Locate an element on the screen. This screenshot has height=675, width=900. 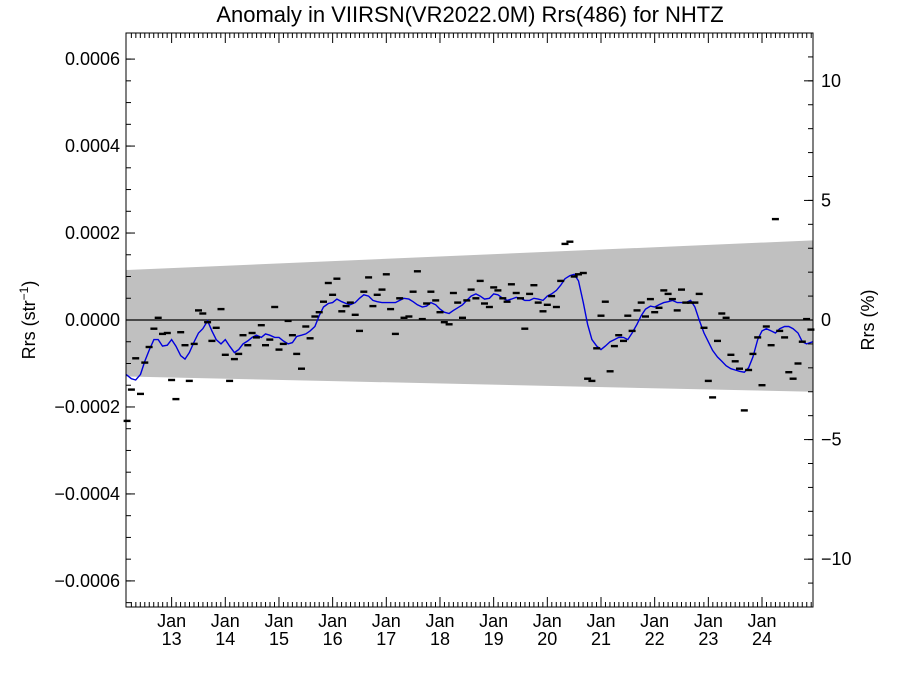
x-tick-label-year: 21 is located at coordinates (601, 639).